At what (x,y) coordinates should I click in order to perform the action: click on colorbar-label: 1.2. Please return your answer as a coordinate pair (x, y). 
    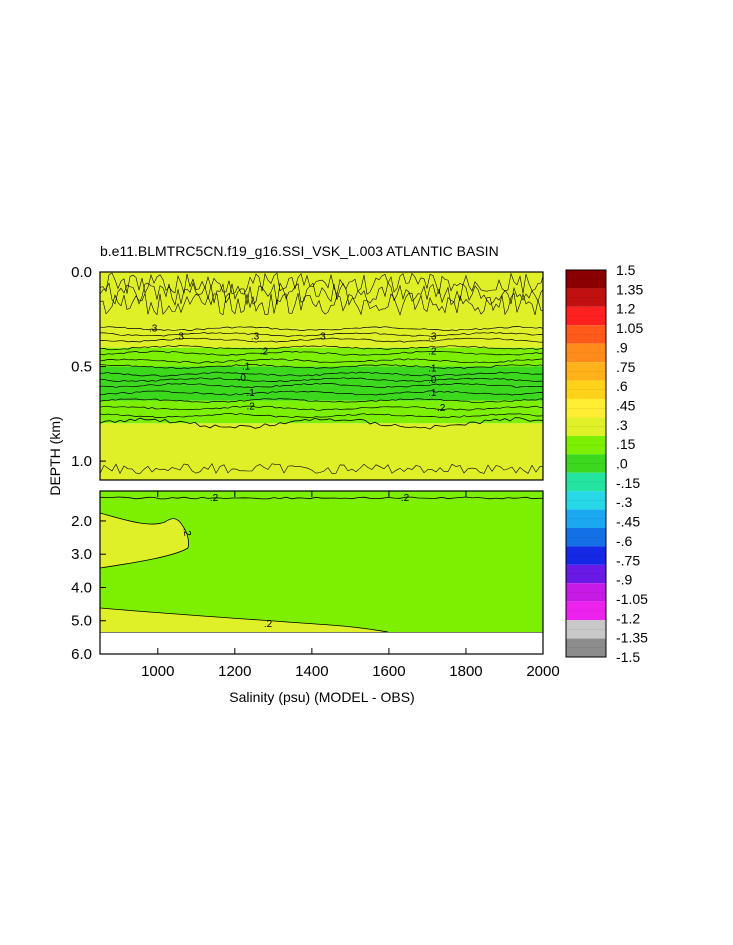
    Looking at the image, I should click on (626, 309).